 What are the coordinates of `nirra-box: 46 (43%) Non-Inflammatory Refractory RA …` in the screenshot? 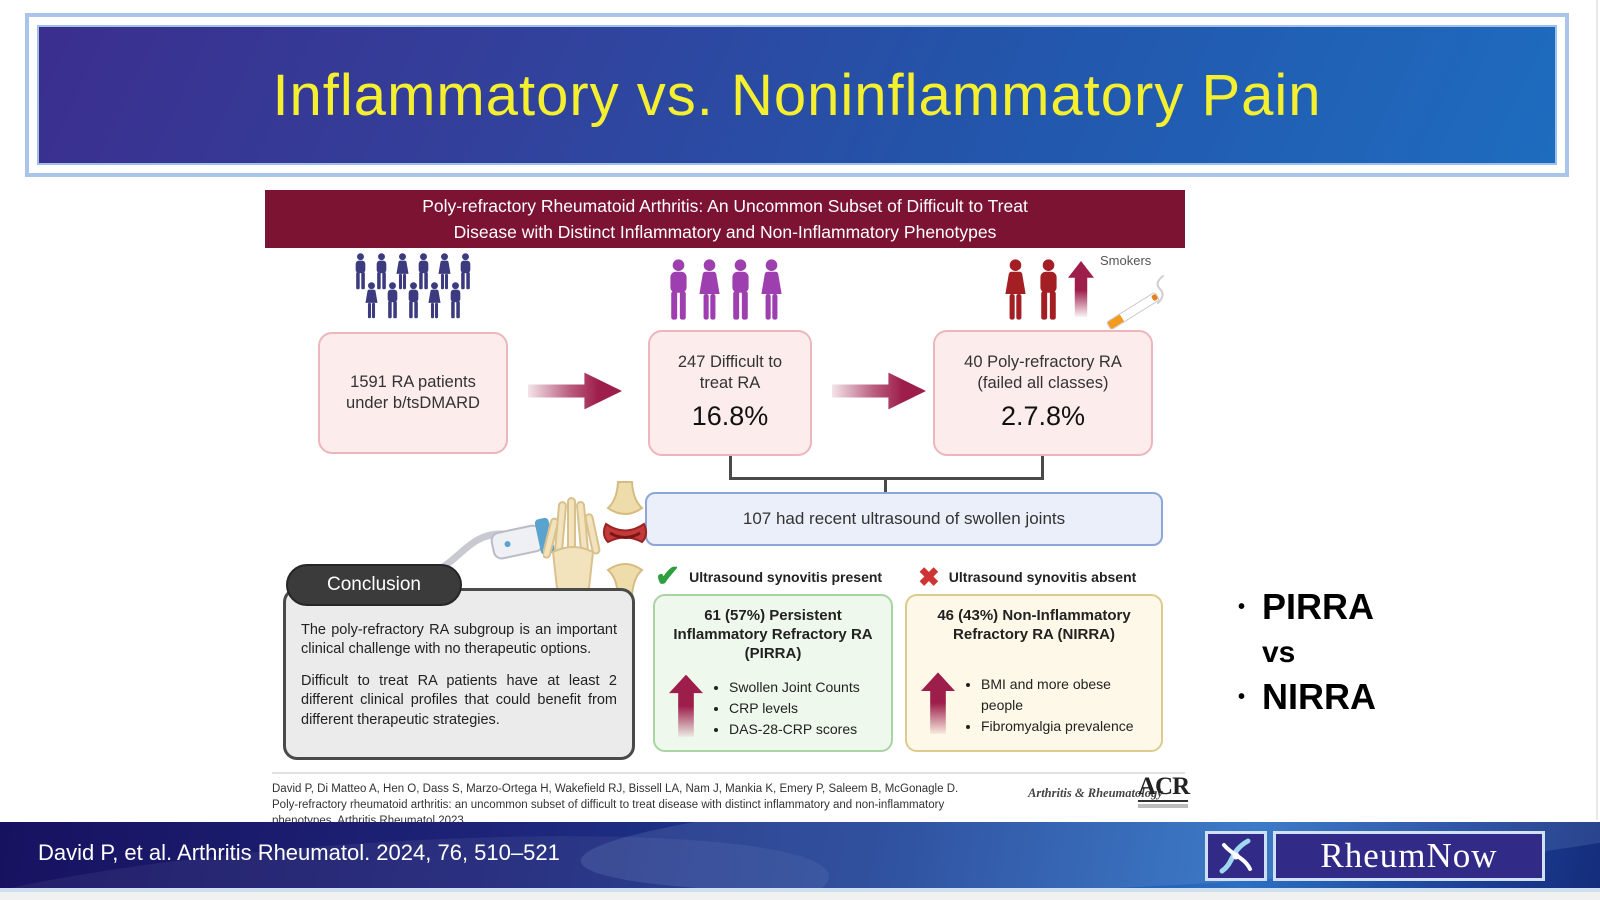 It's located at (1034, 673).